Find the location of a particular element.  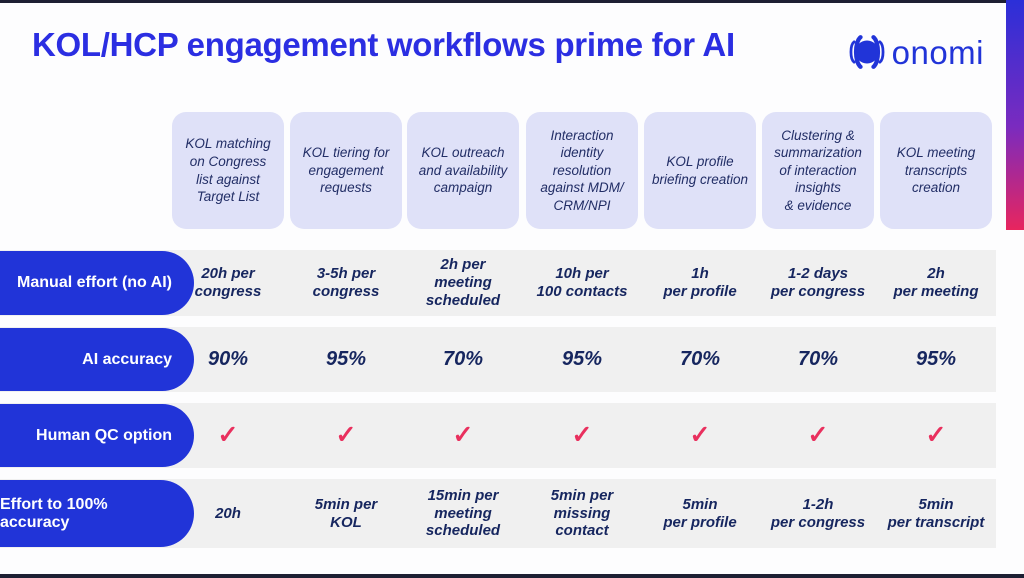

cell-manual-effort-clustering: 1-2 days per congress is located at coordinates (818, 282).